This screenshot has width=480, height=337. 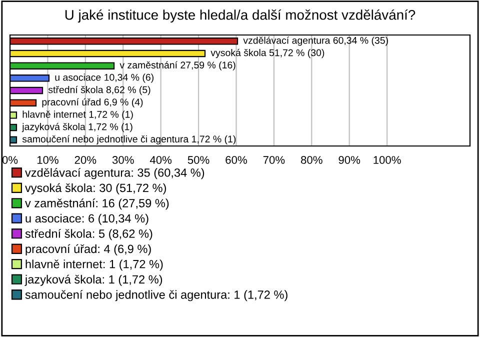 I want to click on x-tick-label: 60%, so click(x=236, y=160).